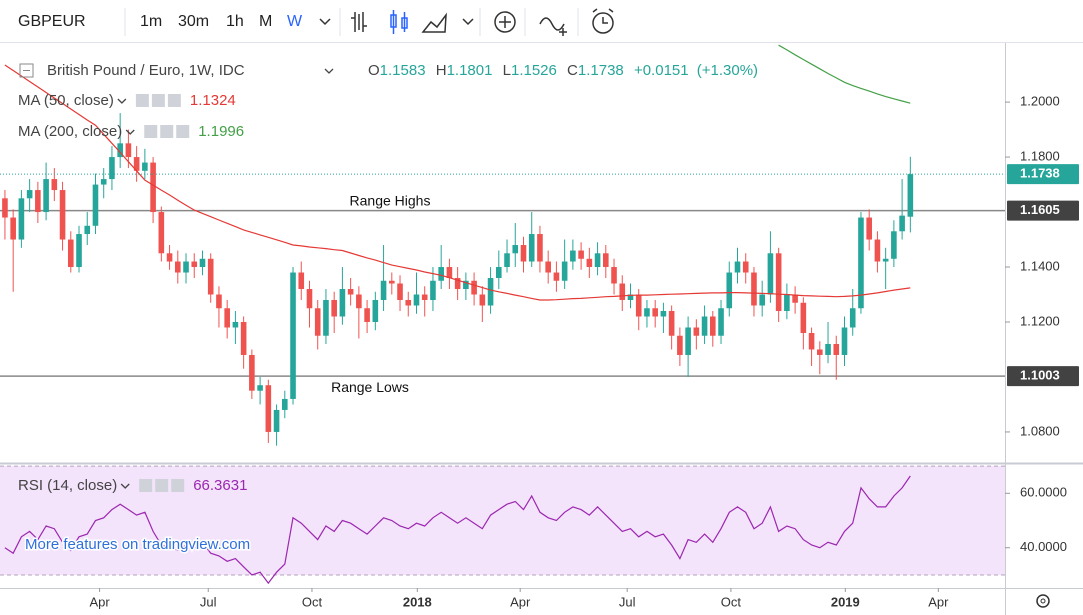 The image size is (1083, 615). I want to click on ohlc-label: H, so click(441, 70).